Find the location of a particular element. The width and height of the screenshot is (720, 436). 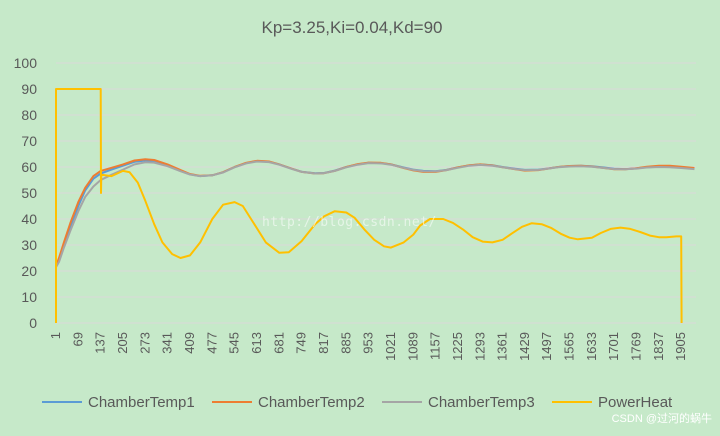

x-tick-label: 1769 is located at coordinates (636, 346).